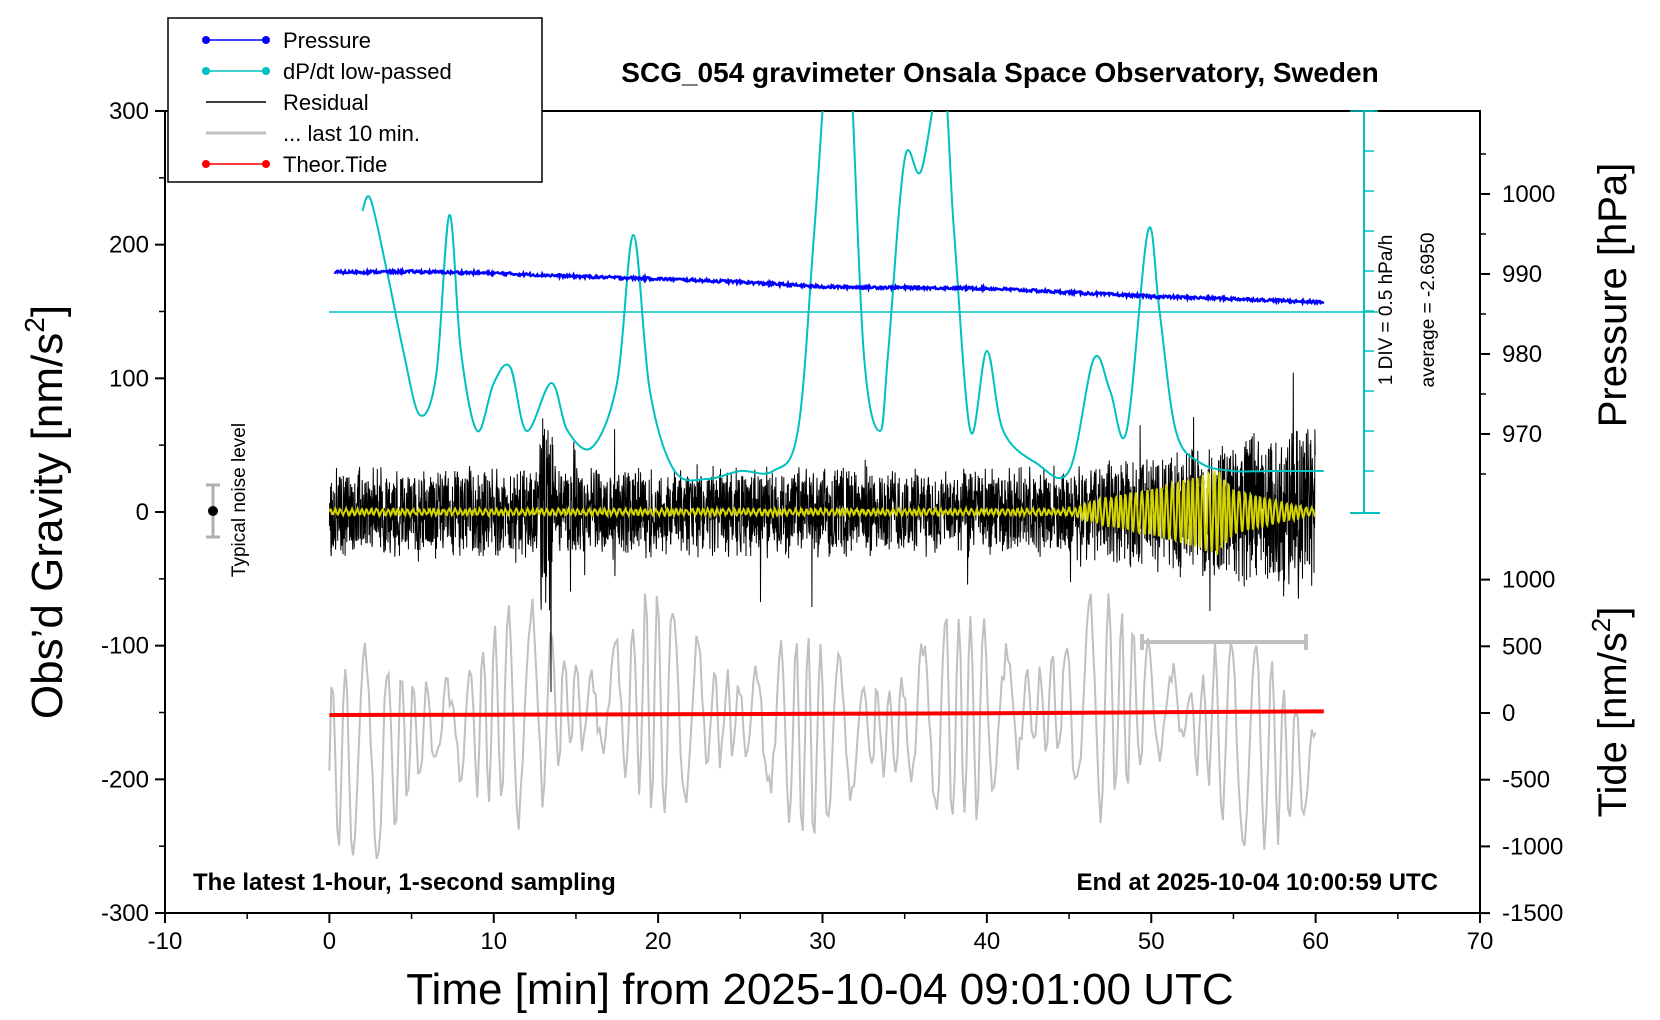  Describe the element at coordinates (165, 941) in the screenshot. I see `x-tick-label: -10` at that location.